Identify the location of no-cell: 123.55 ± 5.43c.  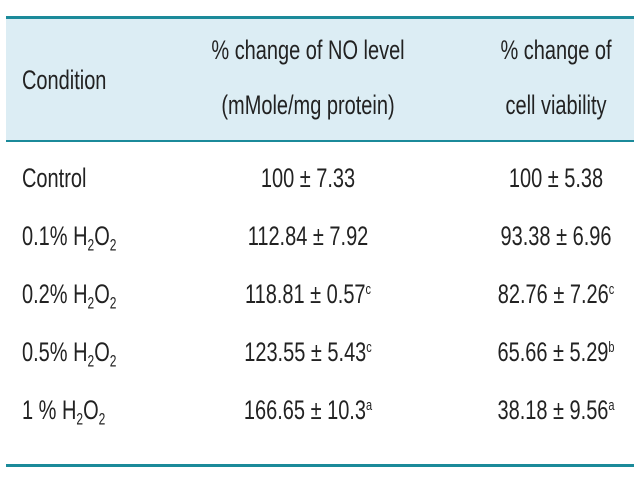
(308, 352).